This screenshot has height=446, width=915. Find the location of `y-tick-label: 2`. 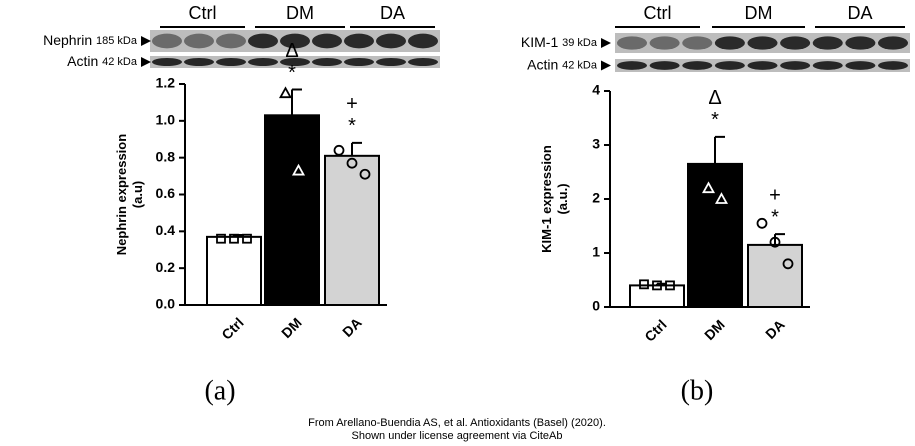

y-tick-label: 2 is located at coordinates (596, 198).